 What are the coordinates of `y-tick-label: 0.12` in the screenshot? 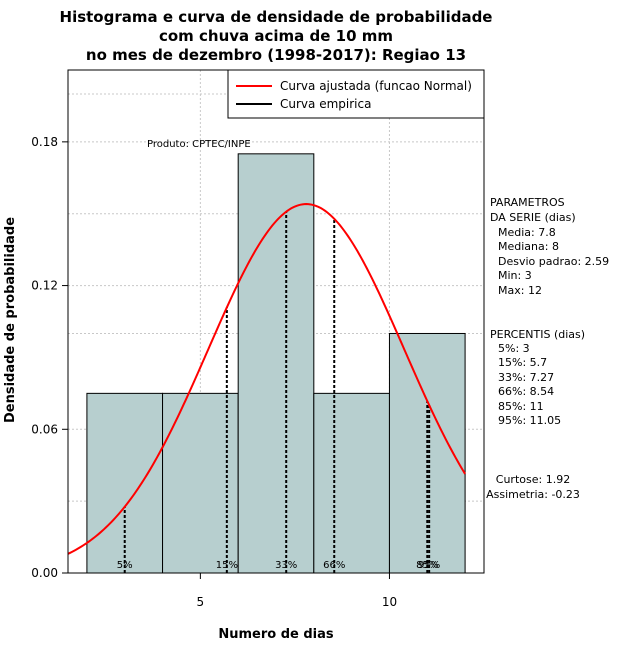 It's located at (44, 286).